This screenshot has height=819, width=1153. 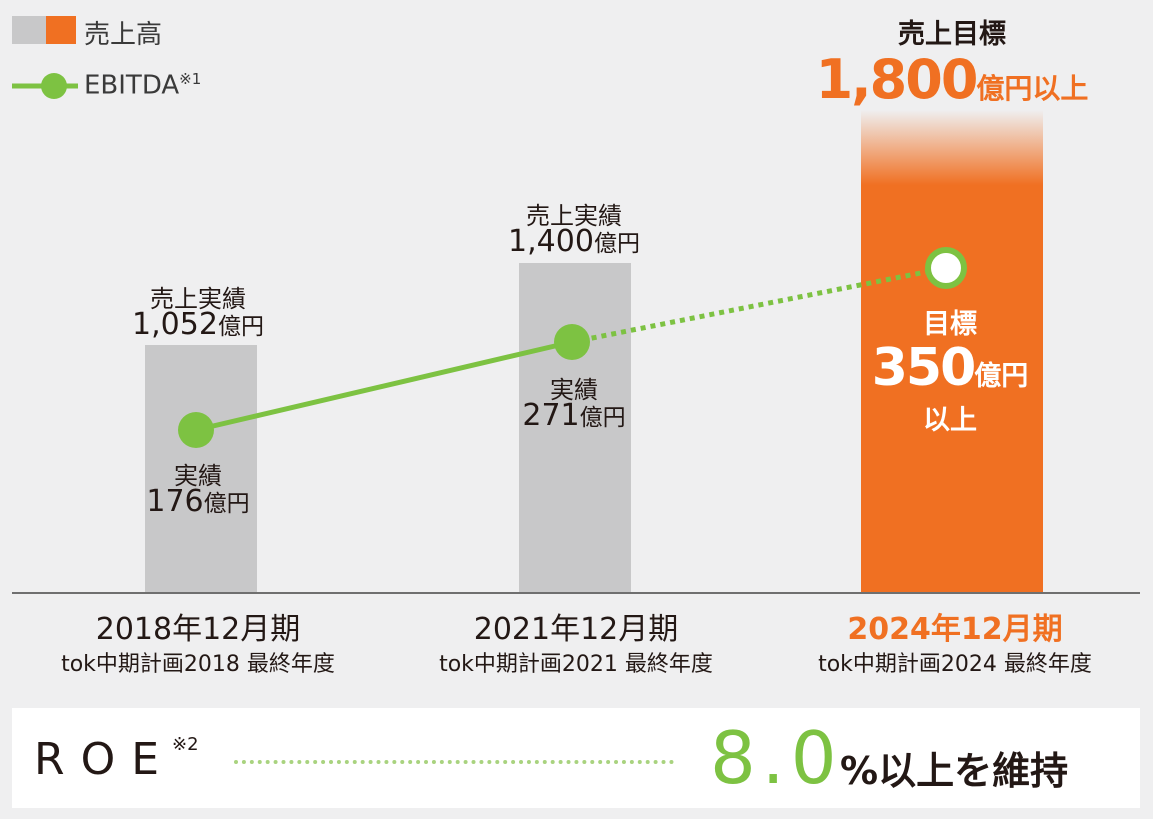 I want to click on x-label-year-2021: 2021年12月期, so click(x=576, y=629).